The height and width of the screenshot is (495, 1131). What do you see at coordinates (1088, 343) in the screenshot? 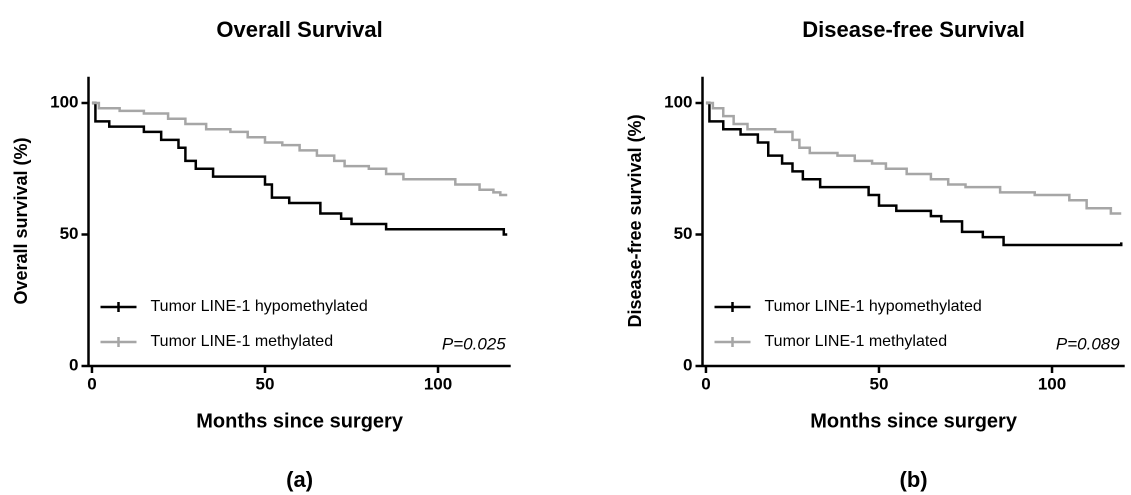
I see `p-value: P=0.089` at bounding box center [1088, 343].